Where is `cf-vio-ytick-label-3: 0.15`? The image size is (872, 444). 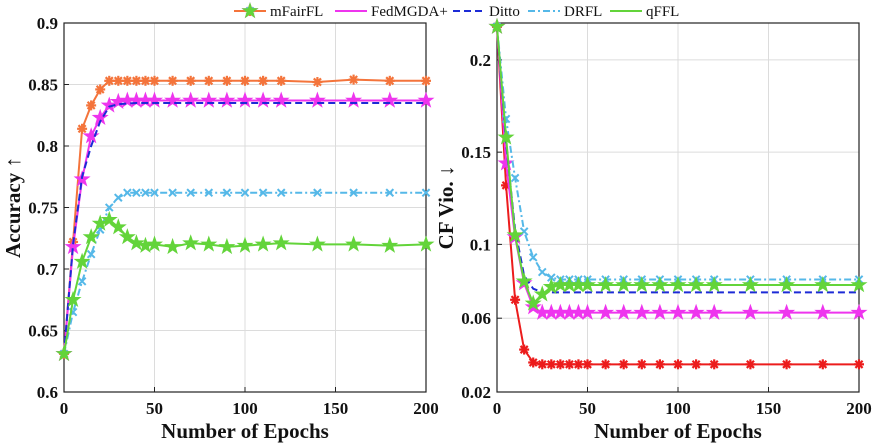
cf-vio-ytick-label-3: 0.15 is located at coordinates (476, 152).